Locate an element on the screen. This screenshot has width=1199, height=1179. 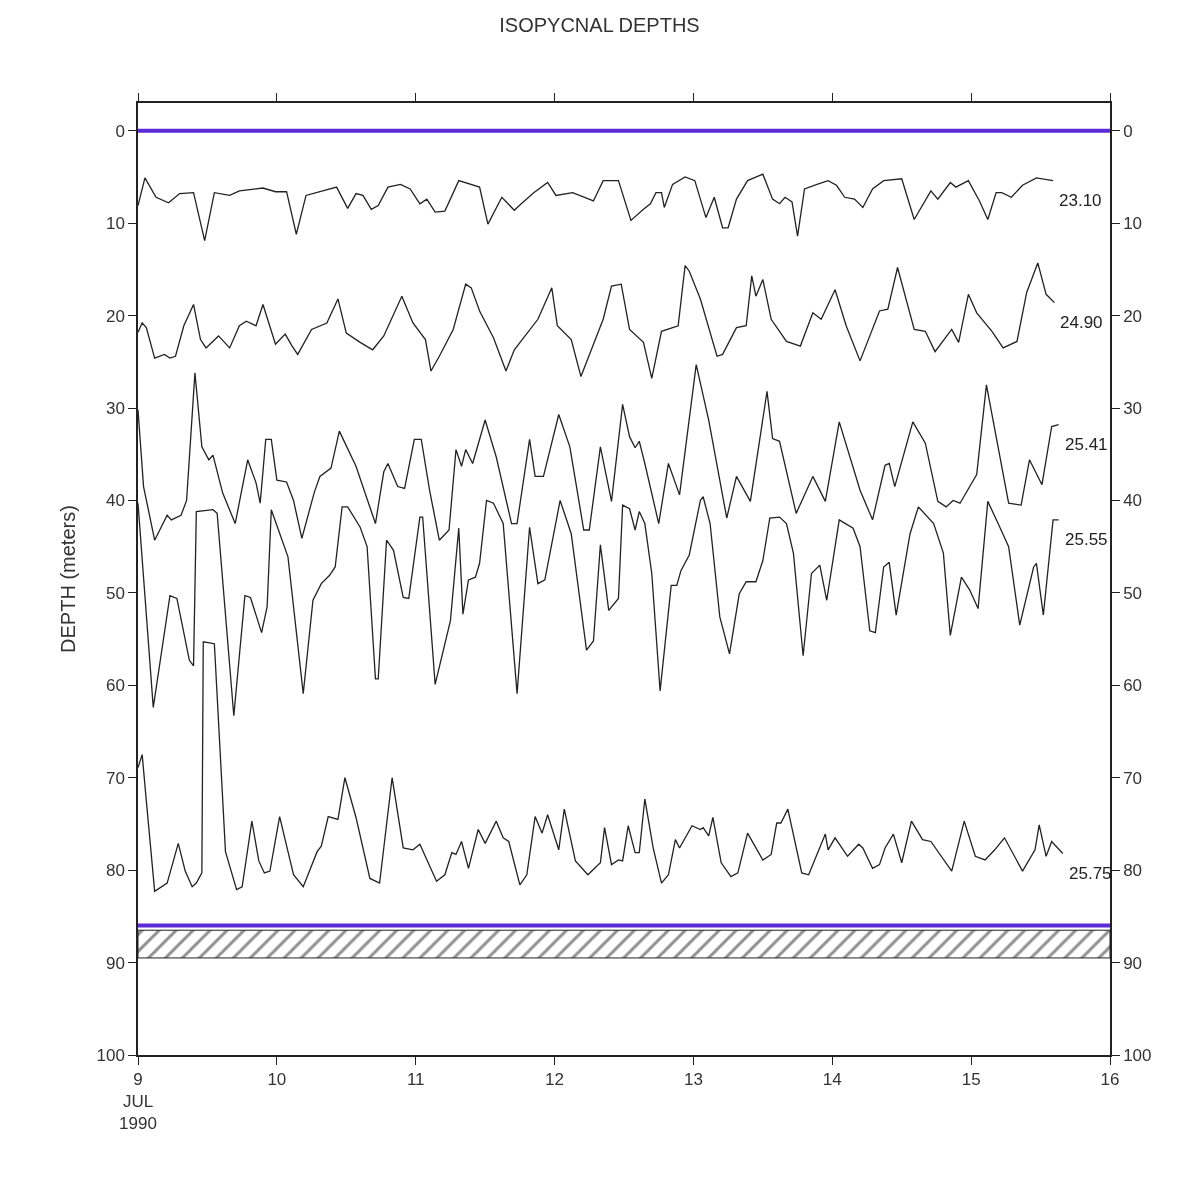
y-tick-label: 20 is located at coordinates (115, 316).